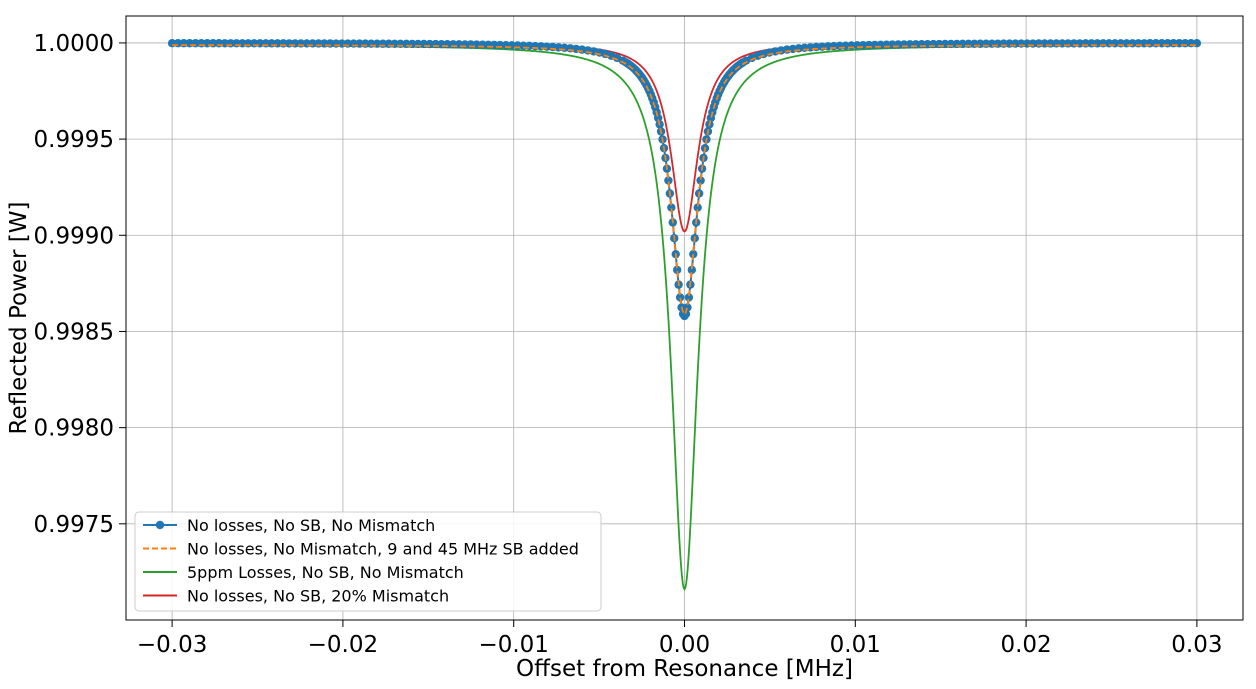 Image resolution: width=1256 pixels, height=689 pixels. What do you see at coordinates (1196, 645) in the screenshot?
I see `x-tick-label: 0.03` at bounding box center [1196, 645].